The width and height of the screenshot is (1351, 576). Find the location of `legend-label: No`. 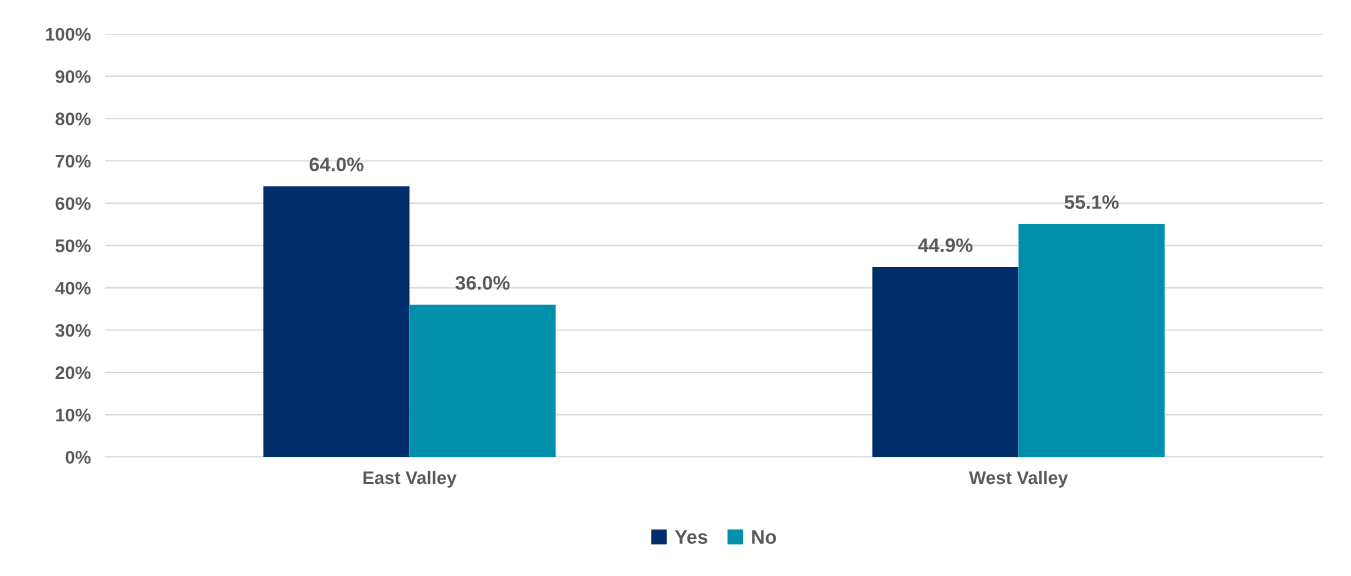

legend-label: No is located at coordinates (764, 537).